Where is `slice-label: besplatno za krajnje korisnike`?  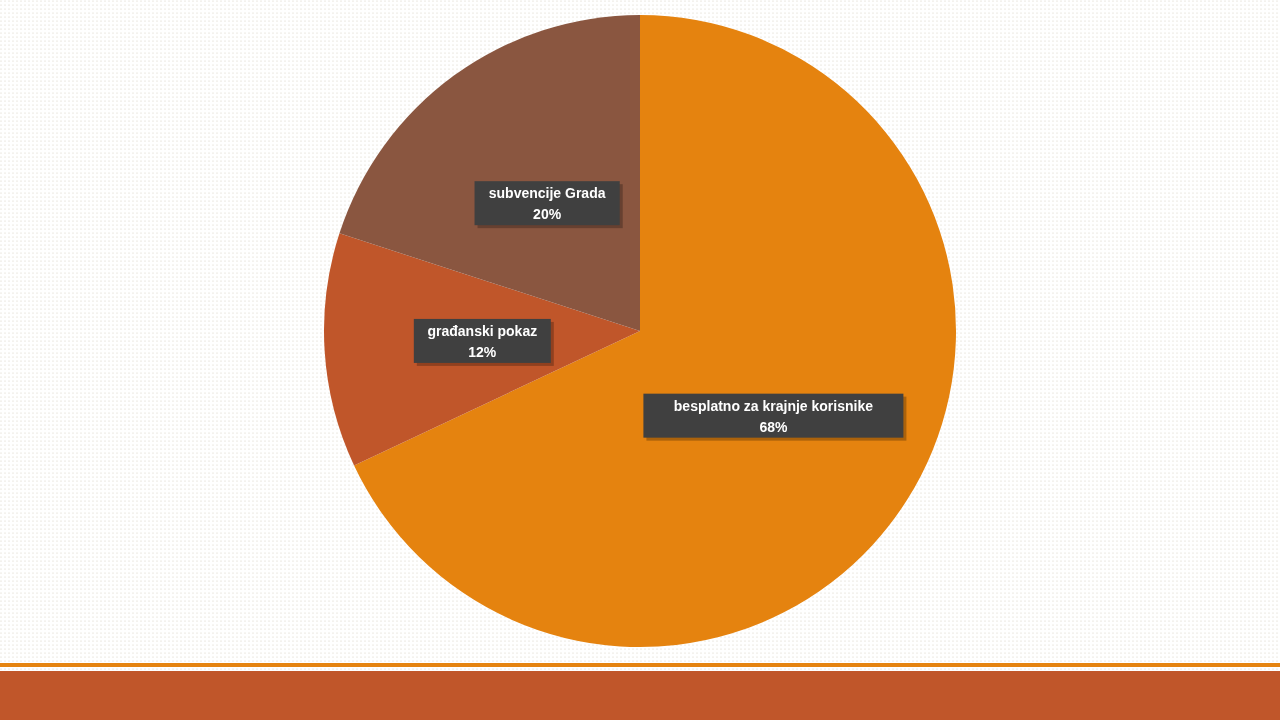 slice-label: besplatno za krajnje korisnike is located at coordinates (773, 405).